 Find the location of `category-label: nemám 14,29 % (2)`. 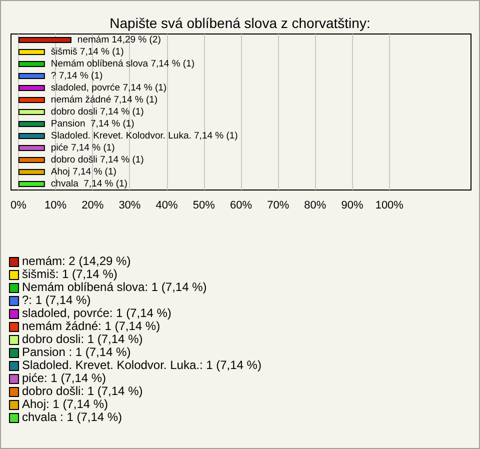

category-label: nemám 14,29 % (2) is located at coordinates (119, 40).